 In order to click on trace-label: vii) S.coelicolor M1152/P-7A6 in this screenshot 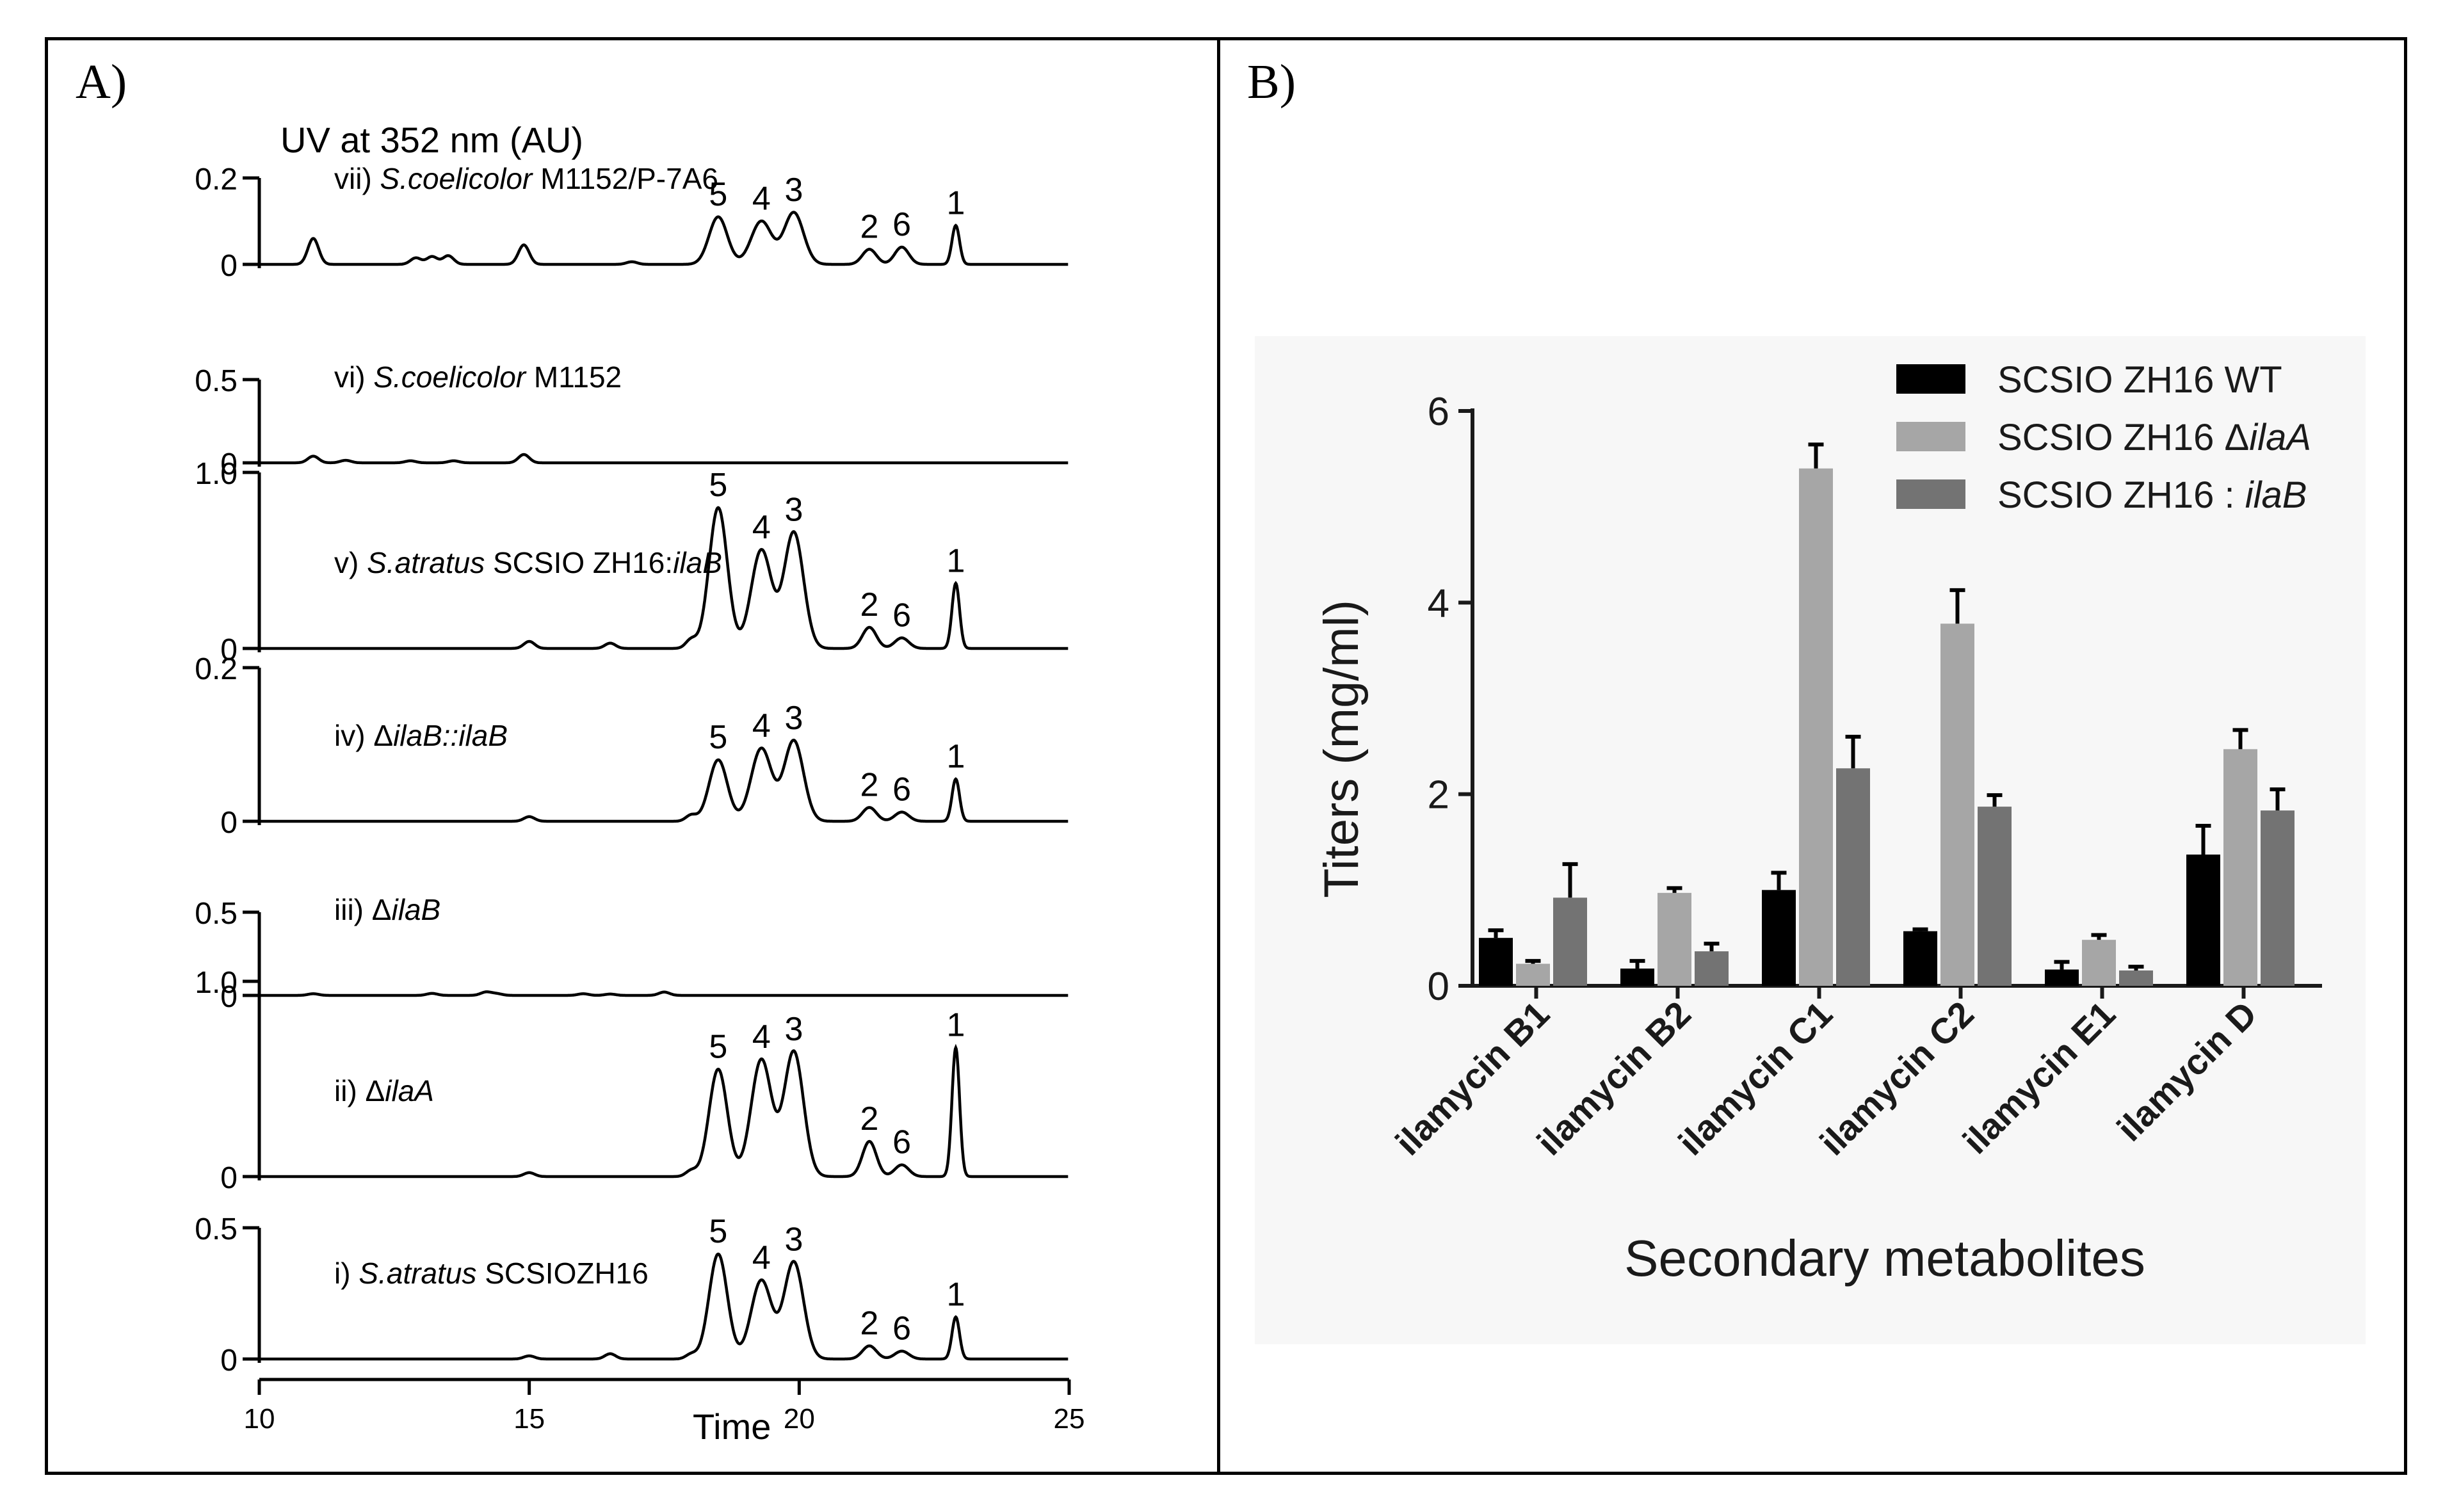, I will do `click(526, 178)`.